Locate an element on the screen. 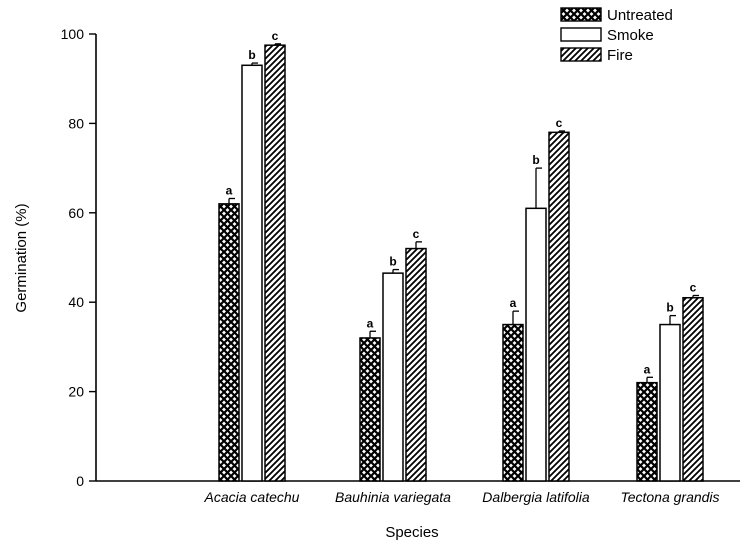 The height and width of the screenshot is (547, 746). legend-label-fire: Fire is located at coordinates (620, 55).